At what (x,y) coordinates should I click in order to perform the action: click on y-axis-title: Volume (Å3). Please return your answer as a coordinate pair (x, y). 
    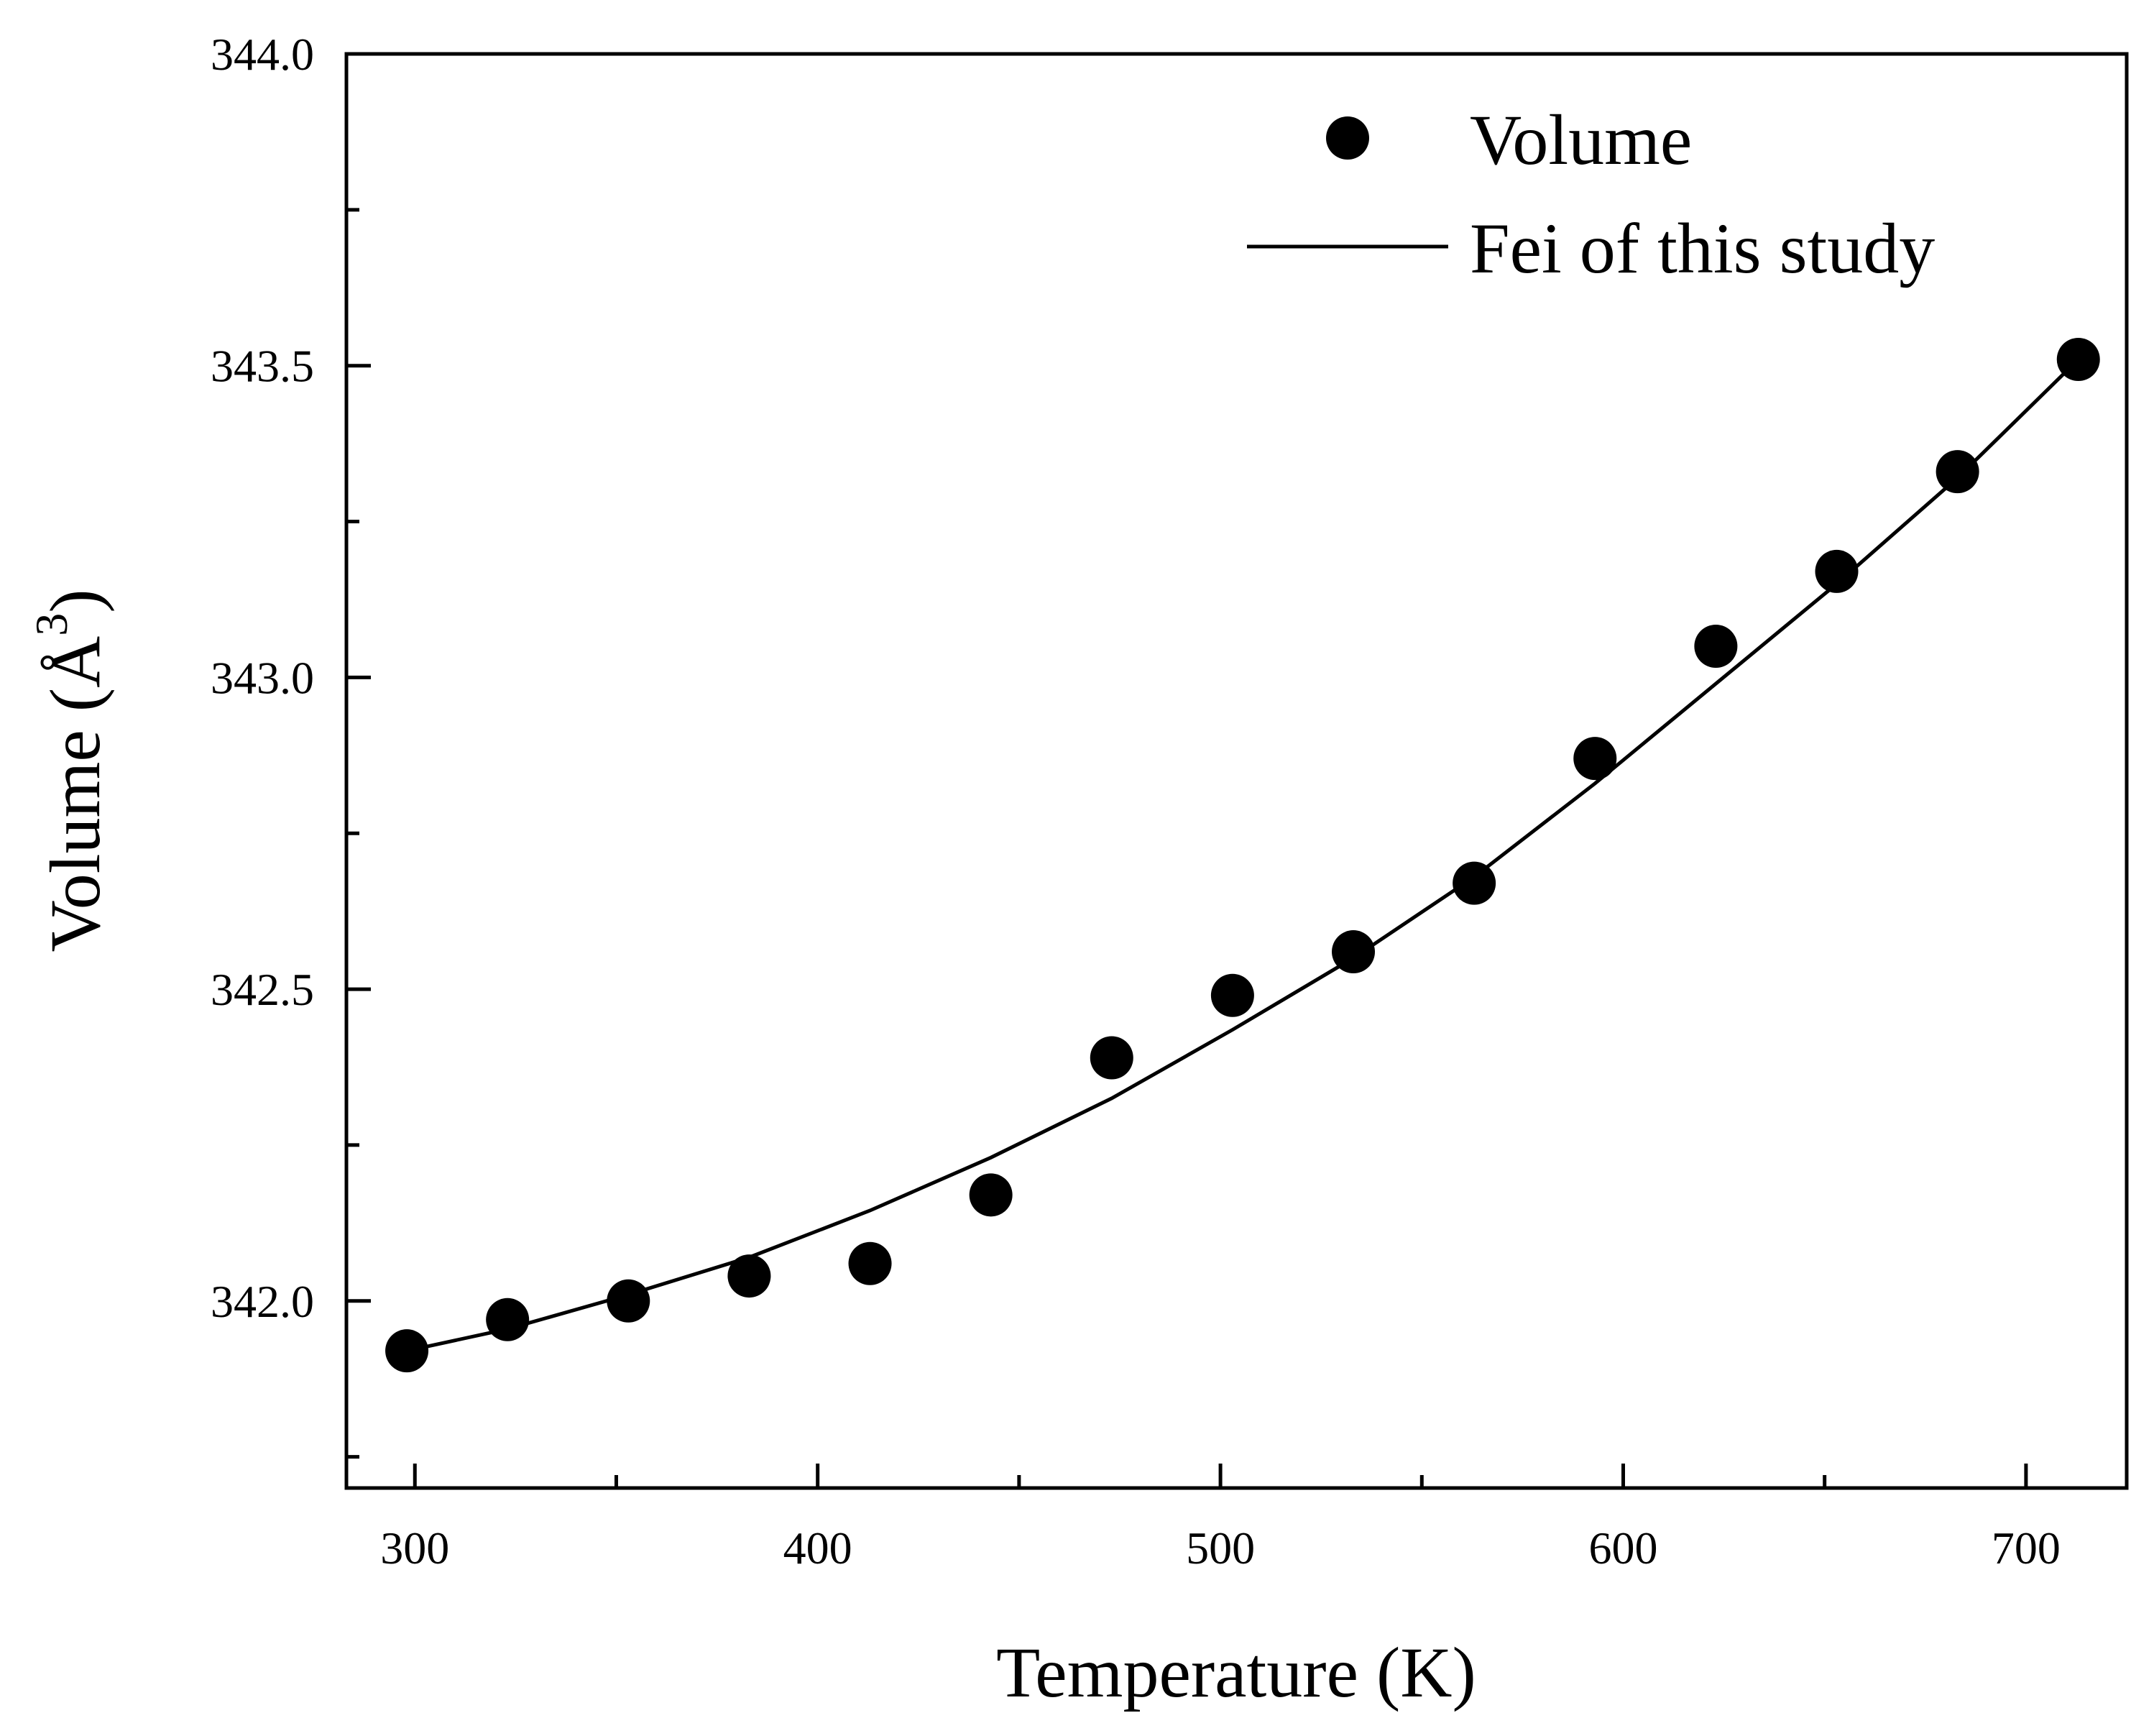
    Looking at the image, I should click on (70, 770).